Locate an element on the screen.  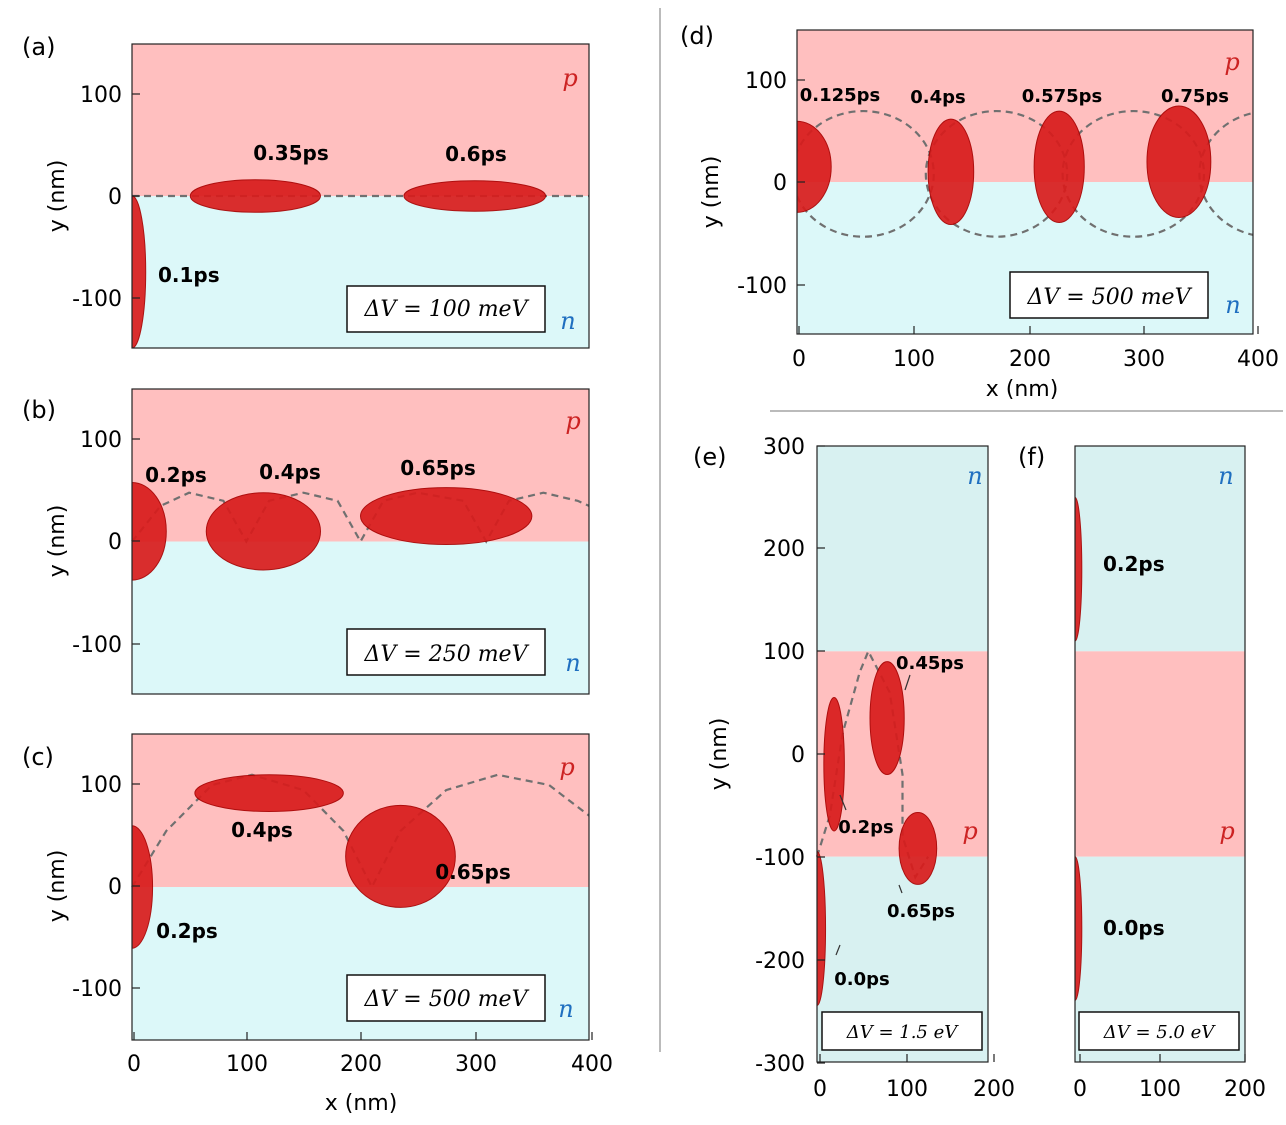
time-label: 0.575ps is located at coordinates (1062, 96).